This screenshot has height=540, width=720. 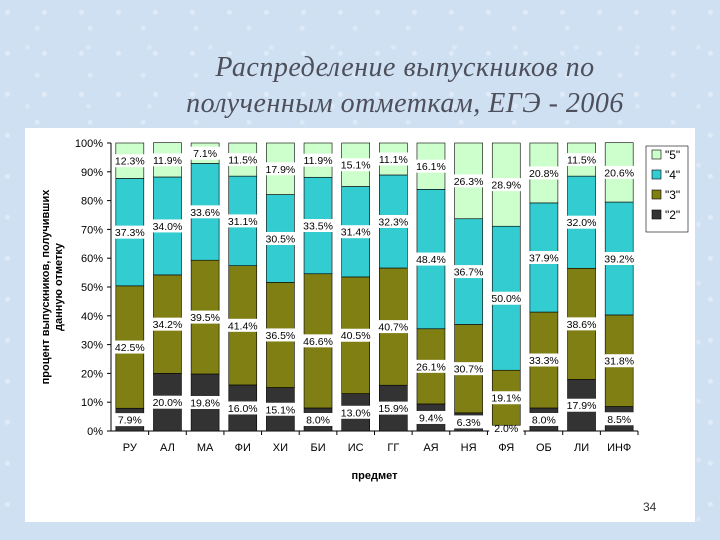 I want to click on data-label: 20.6%, so click(x=619, y=173).